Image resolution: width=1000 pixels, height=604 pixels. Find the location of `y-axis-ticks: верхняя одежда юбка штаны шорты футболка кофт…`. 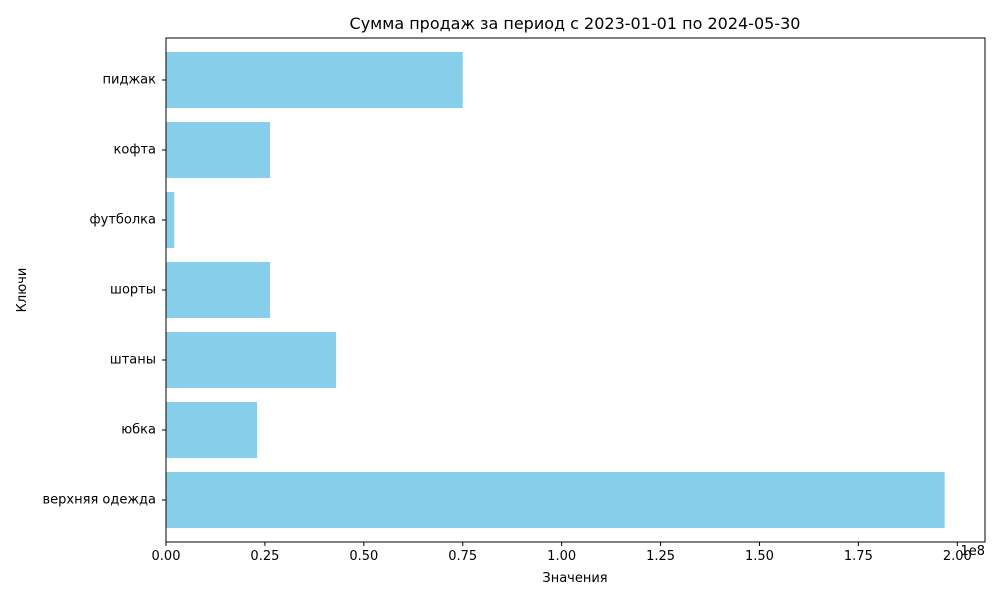

y-axis-ticks: верхняя одежда юбка штаны шорты футболка кофт… is located at coordinates (104, 290).